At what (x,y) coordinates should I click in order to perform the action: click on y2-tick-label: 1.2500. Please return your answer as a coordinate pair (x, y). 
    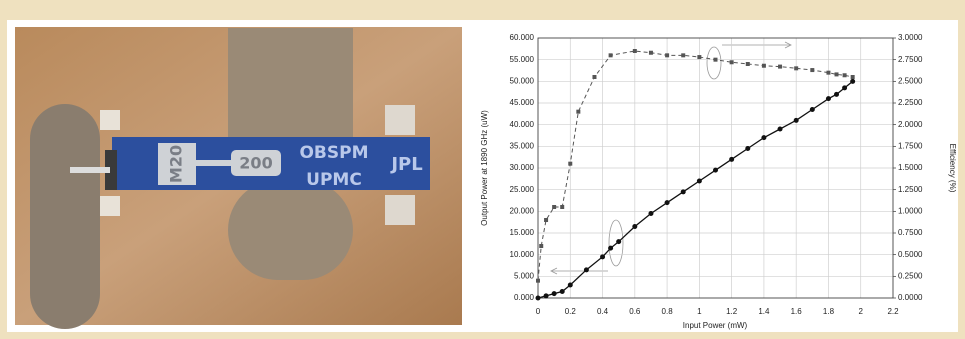
    Looking at the image, I should click on (910, 189).